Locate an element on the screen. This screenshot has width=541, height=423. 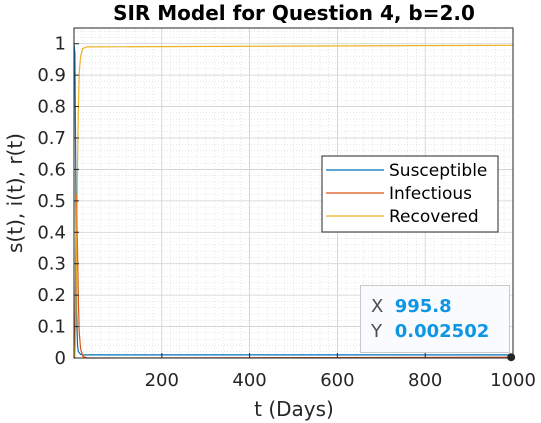
y-tick-label: 0.7 is located at coordinates (51, 138).